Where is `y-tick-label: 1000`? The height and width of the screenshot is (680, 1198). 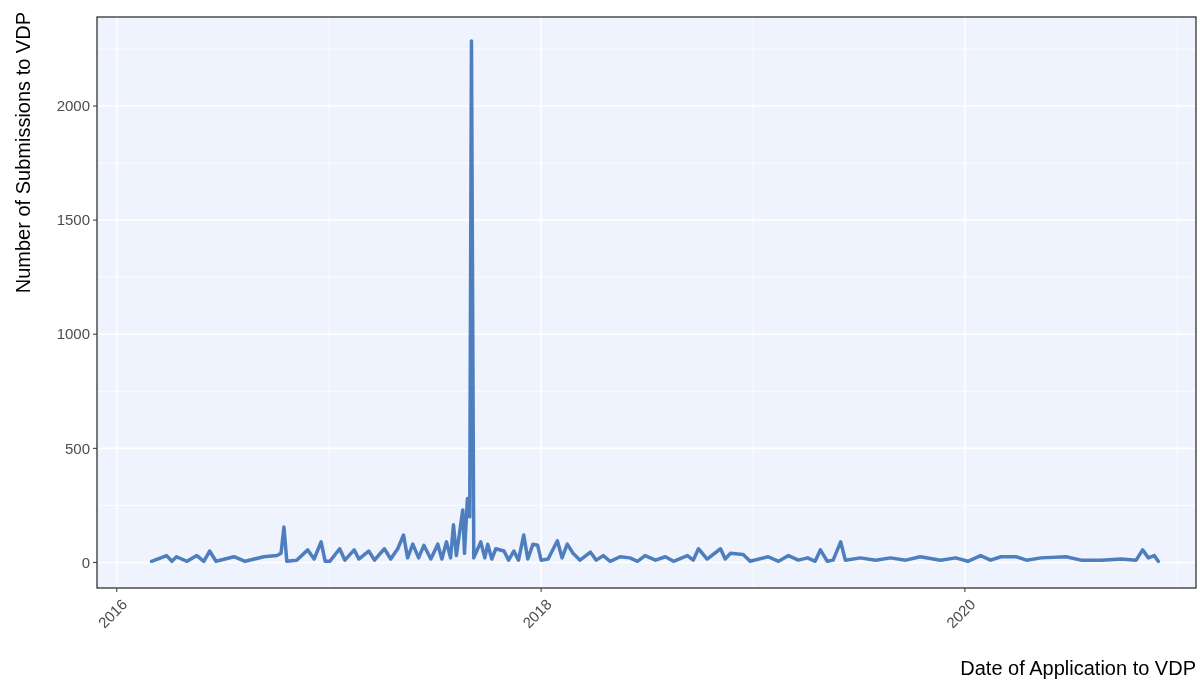
y-tick-label: 1000 is located at coordinates (73, 334).